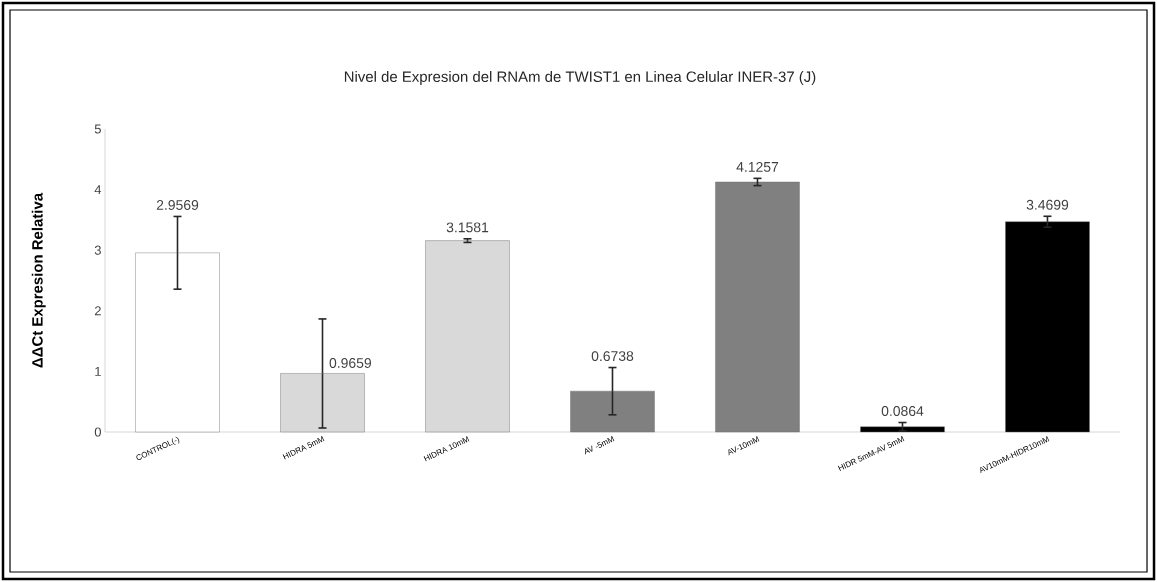 The width and height of the screenshot is (1157, 582). I want to click on y-tick-label: 2, so click(97, 311).